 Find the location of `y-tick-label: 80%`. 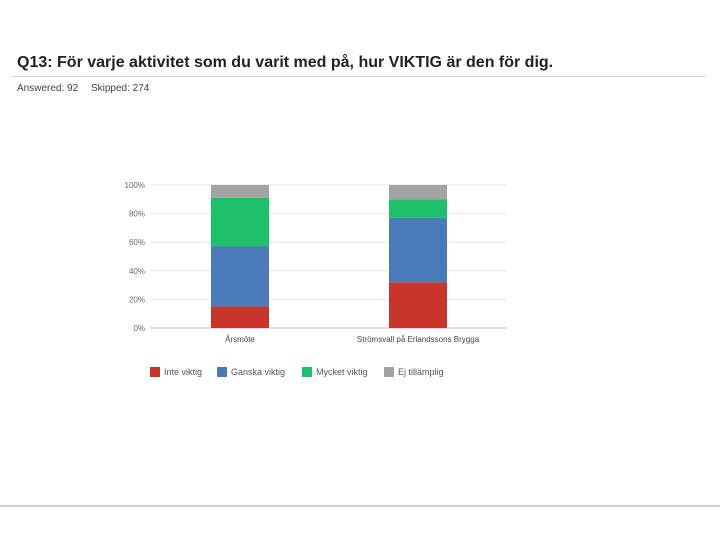

y-tick-label: 80% is located at coordinates (137, 214).